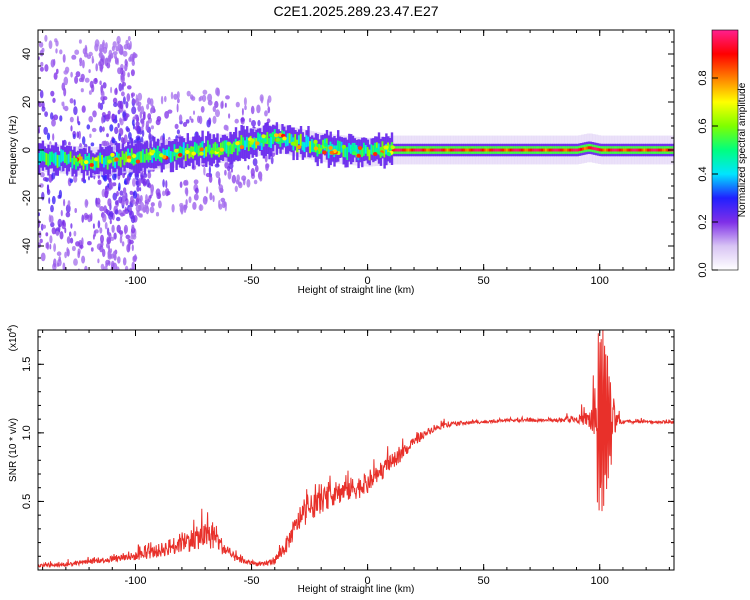  What do you see at coordinates (368, 281) in the screenshot?
I see `spectrogram-x-tick-label: 0` at bounding box center [368, 281].